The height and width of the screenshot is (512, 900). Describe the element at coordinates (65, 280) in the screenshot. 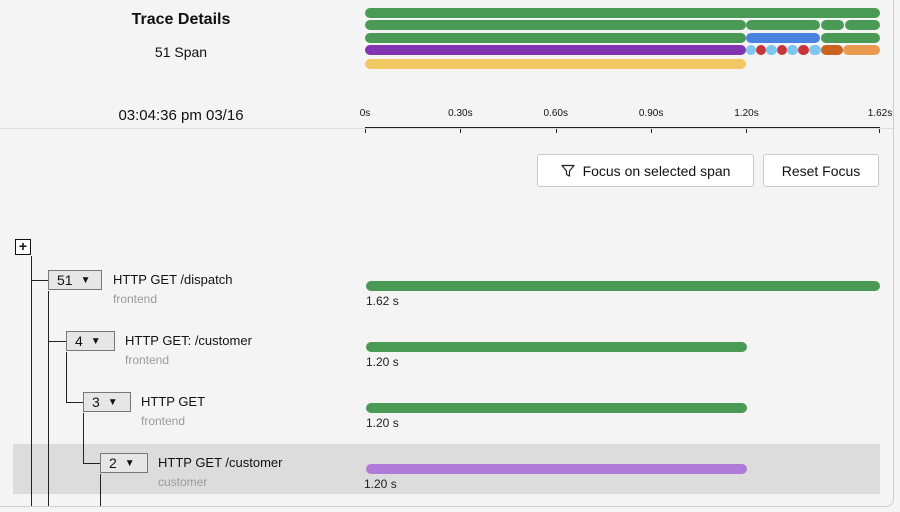

I see `span-child-count: 51` at that location.